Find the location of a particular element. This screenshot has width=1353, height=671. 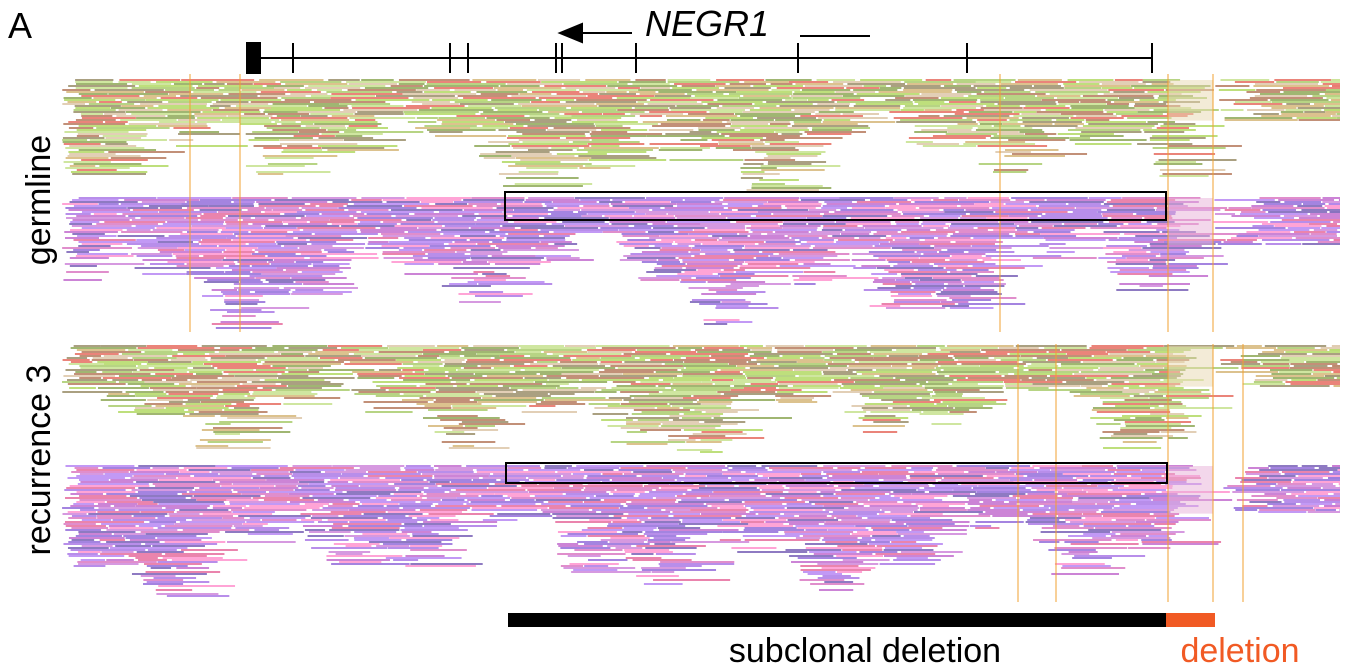

track-label: recurrence 3 is located at coordinates (39, 460).